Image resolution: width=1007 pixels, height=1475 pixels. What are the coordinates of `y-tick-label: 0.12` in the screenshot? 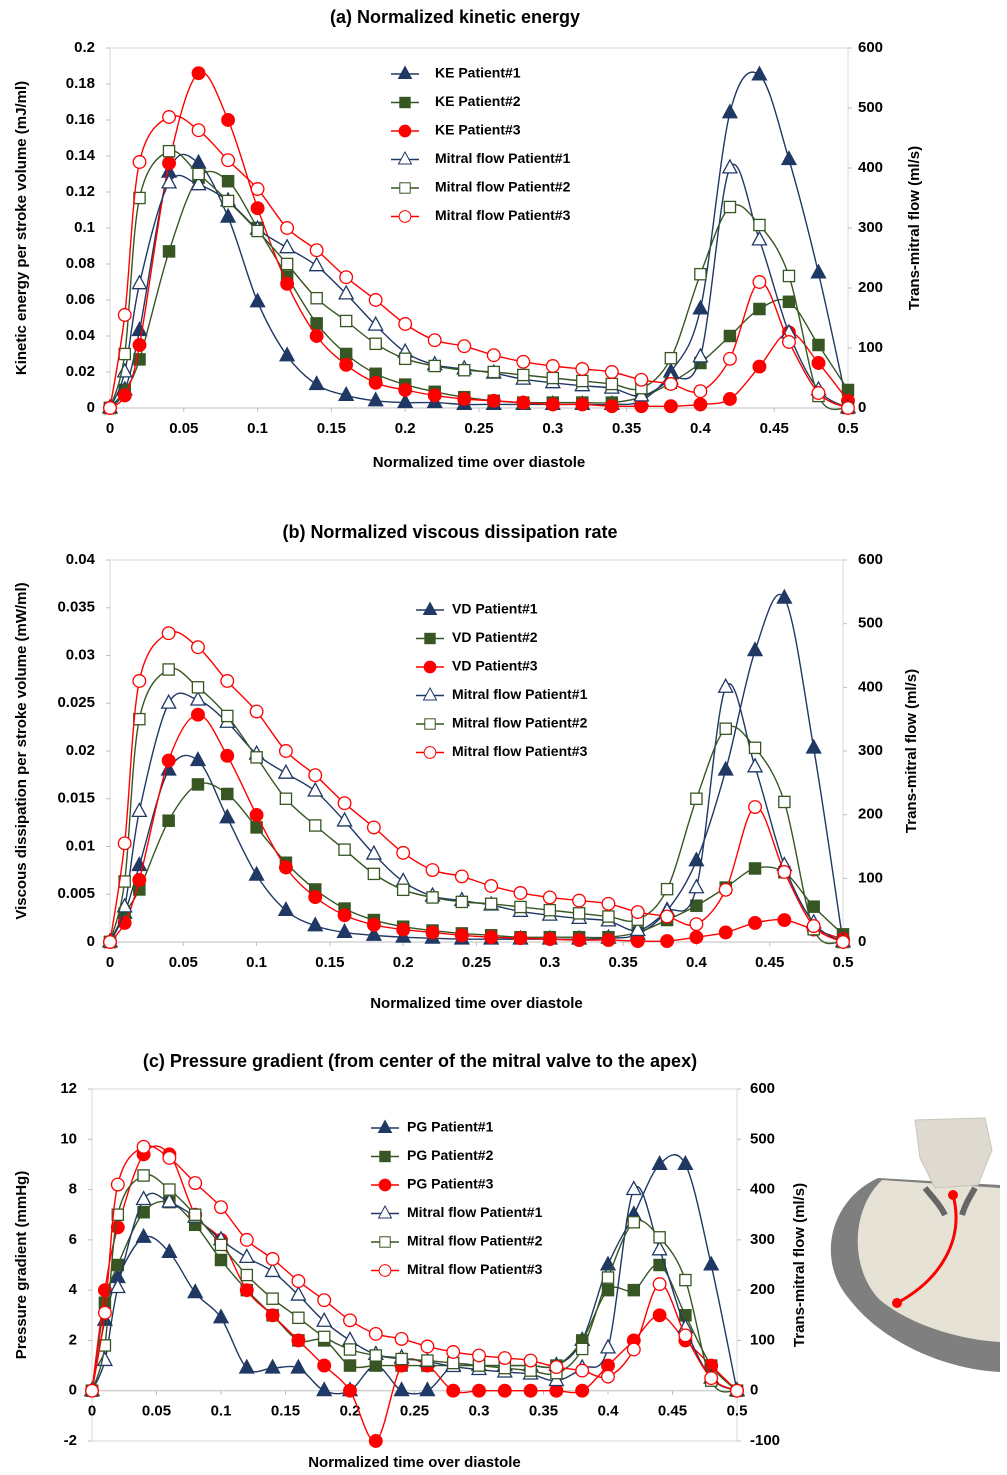 It's located at (80, 191).